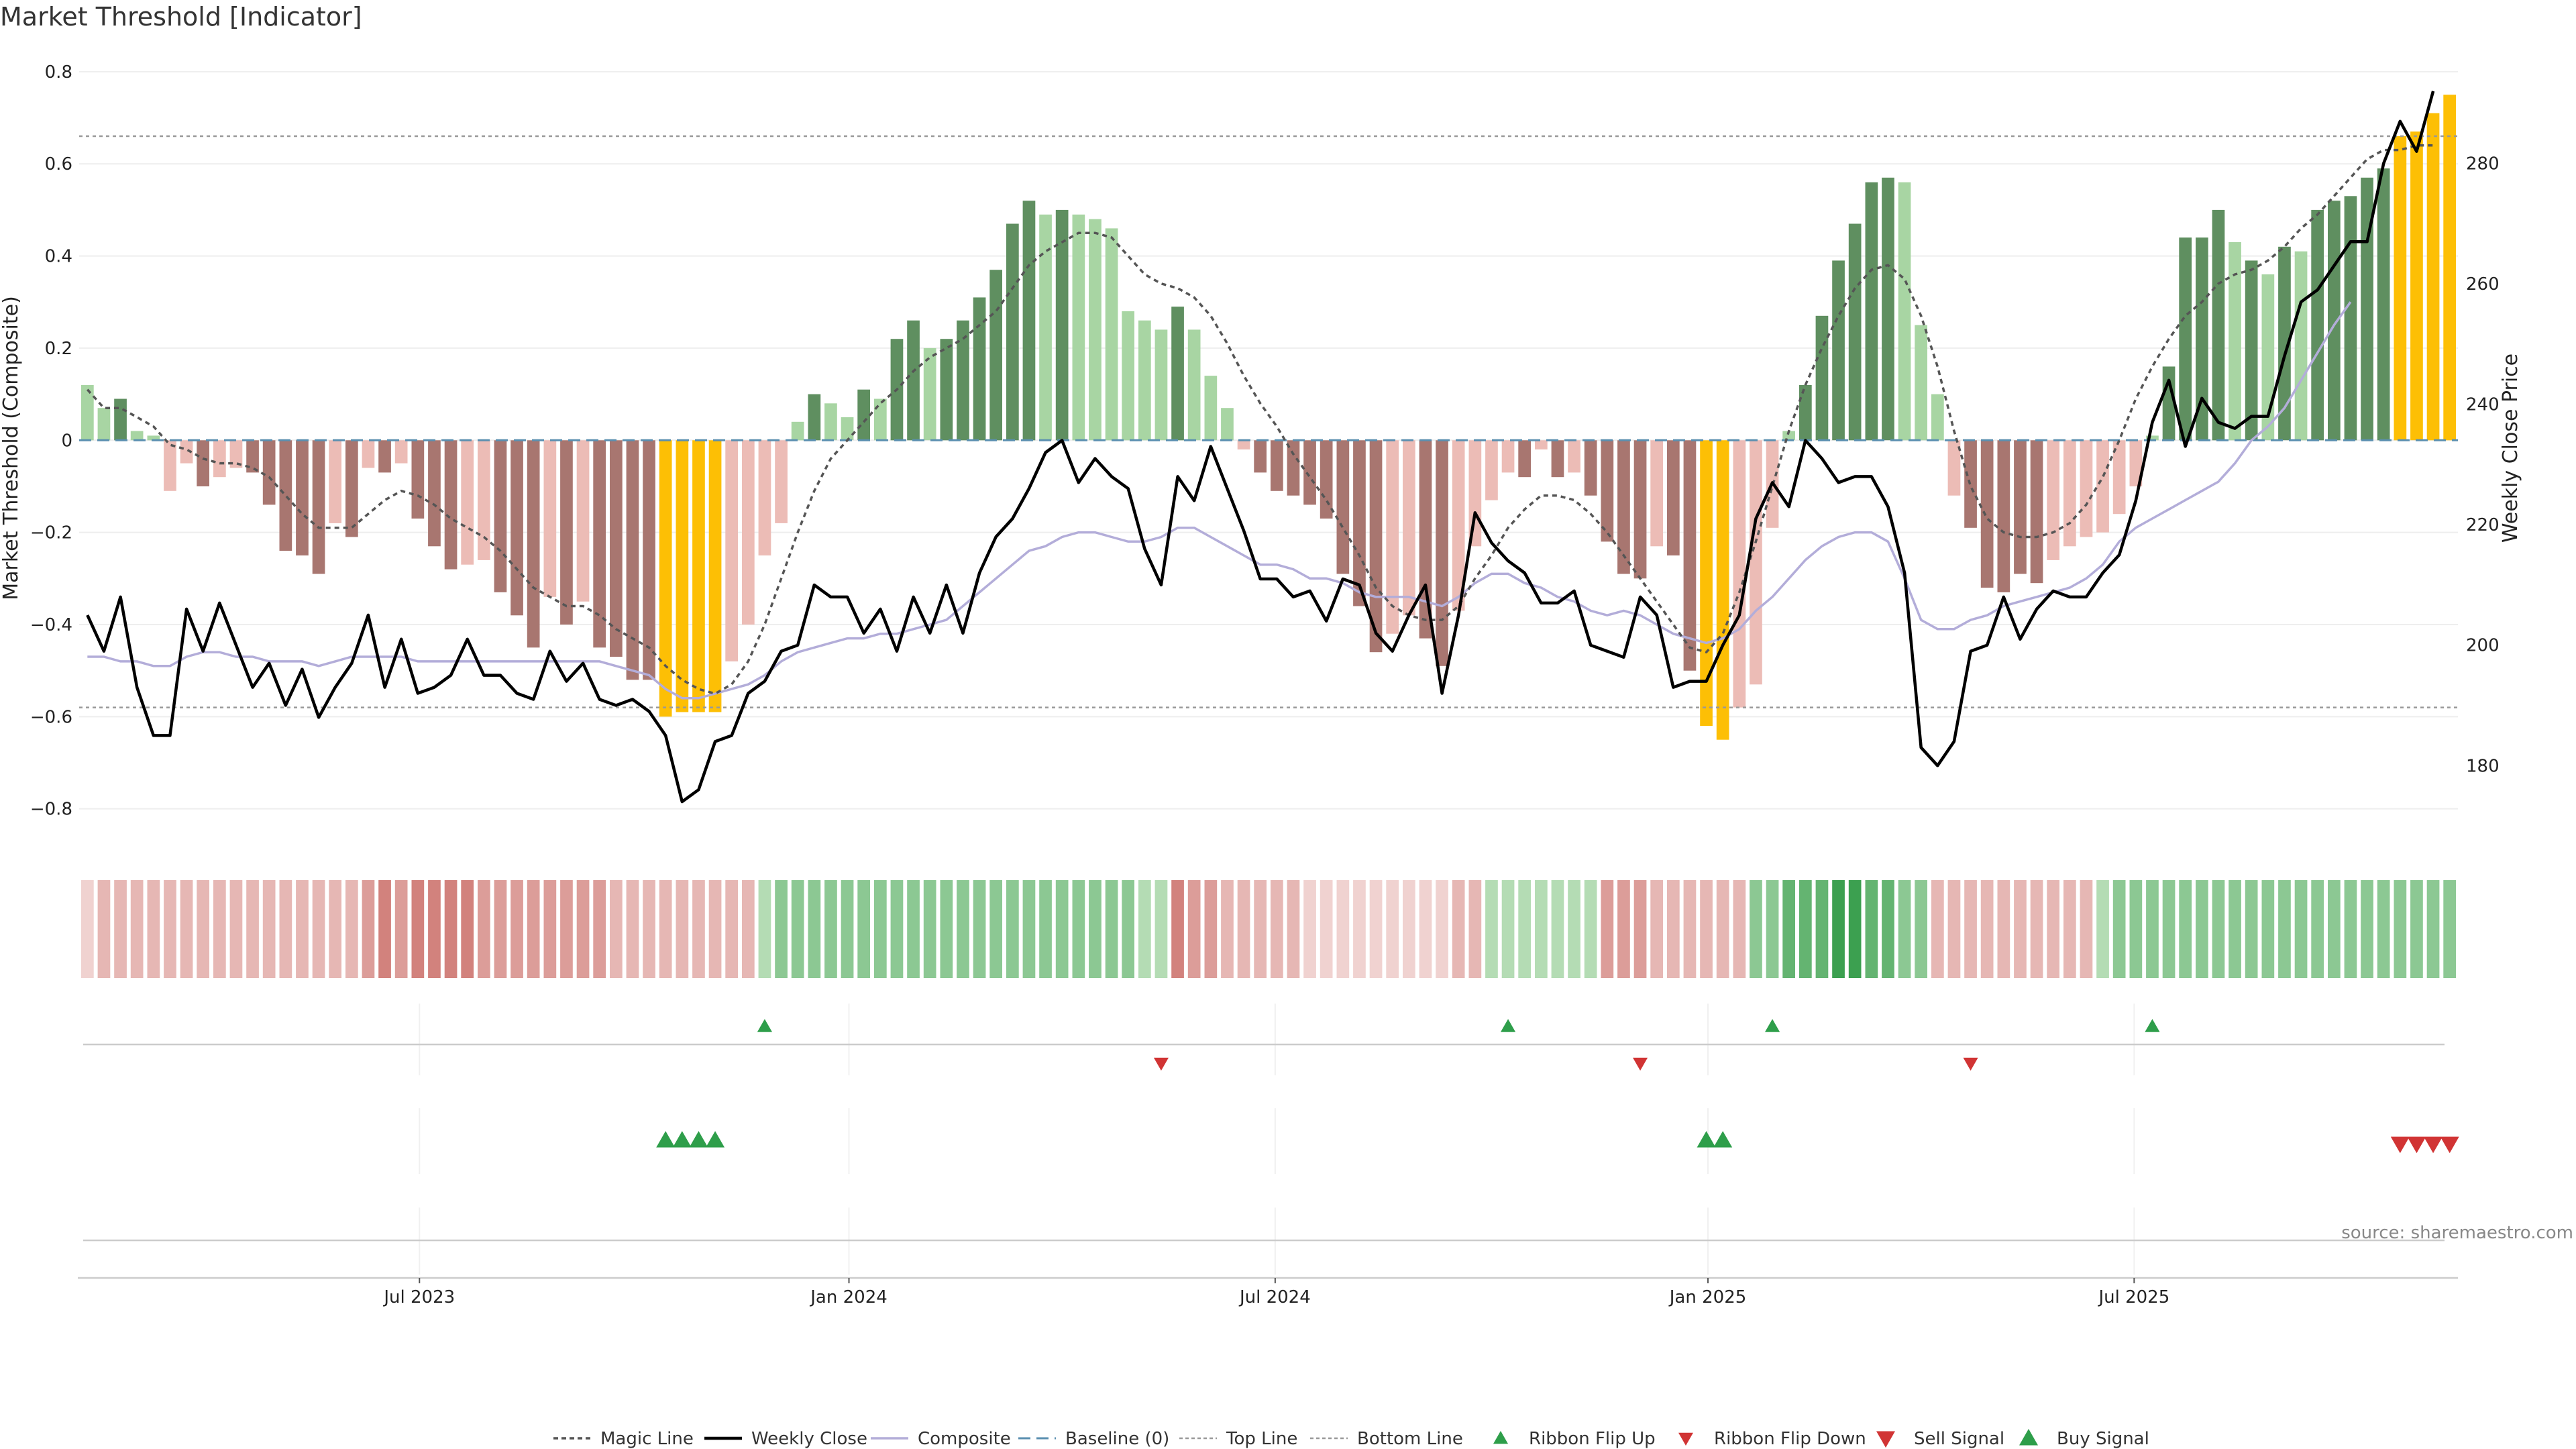 Image resolution: width=2576 pixels, height=1449 pixels. What do you see at coordinates (2103, 1439) in the screenshot?
I see `legend-label: Buy Signal` at bounding box center [2103, 1439].